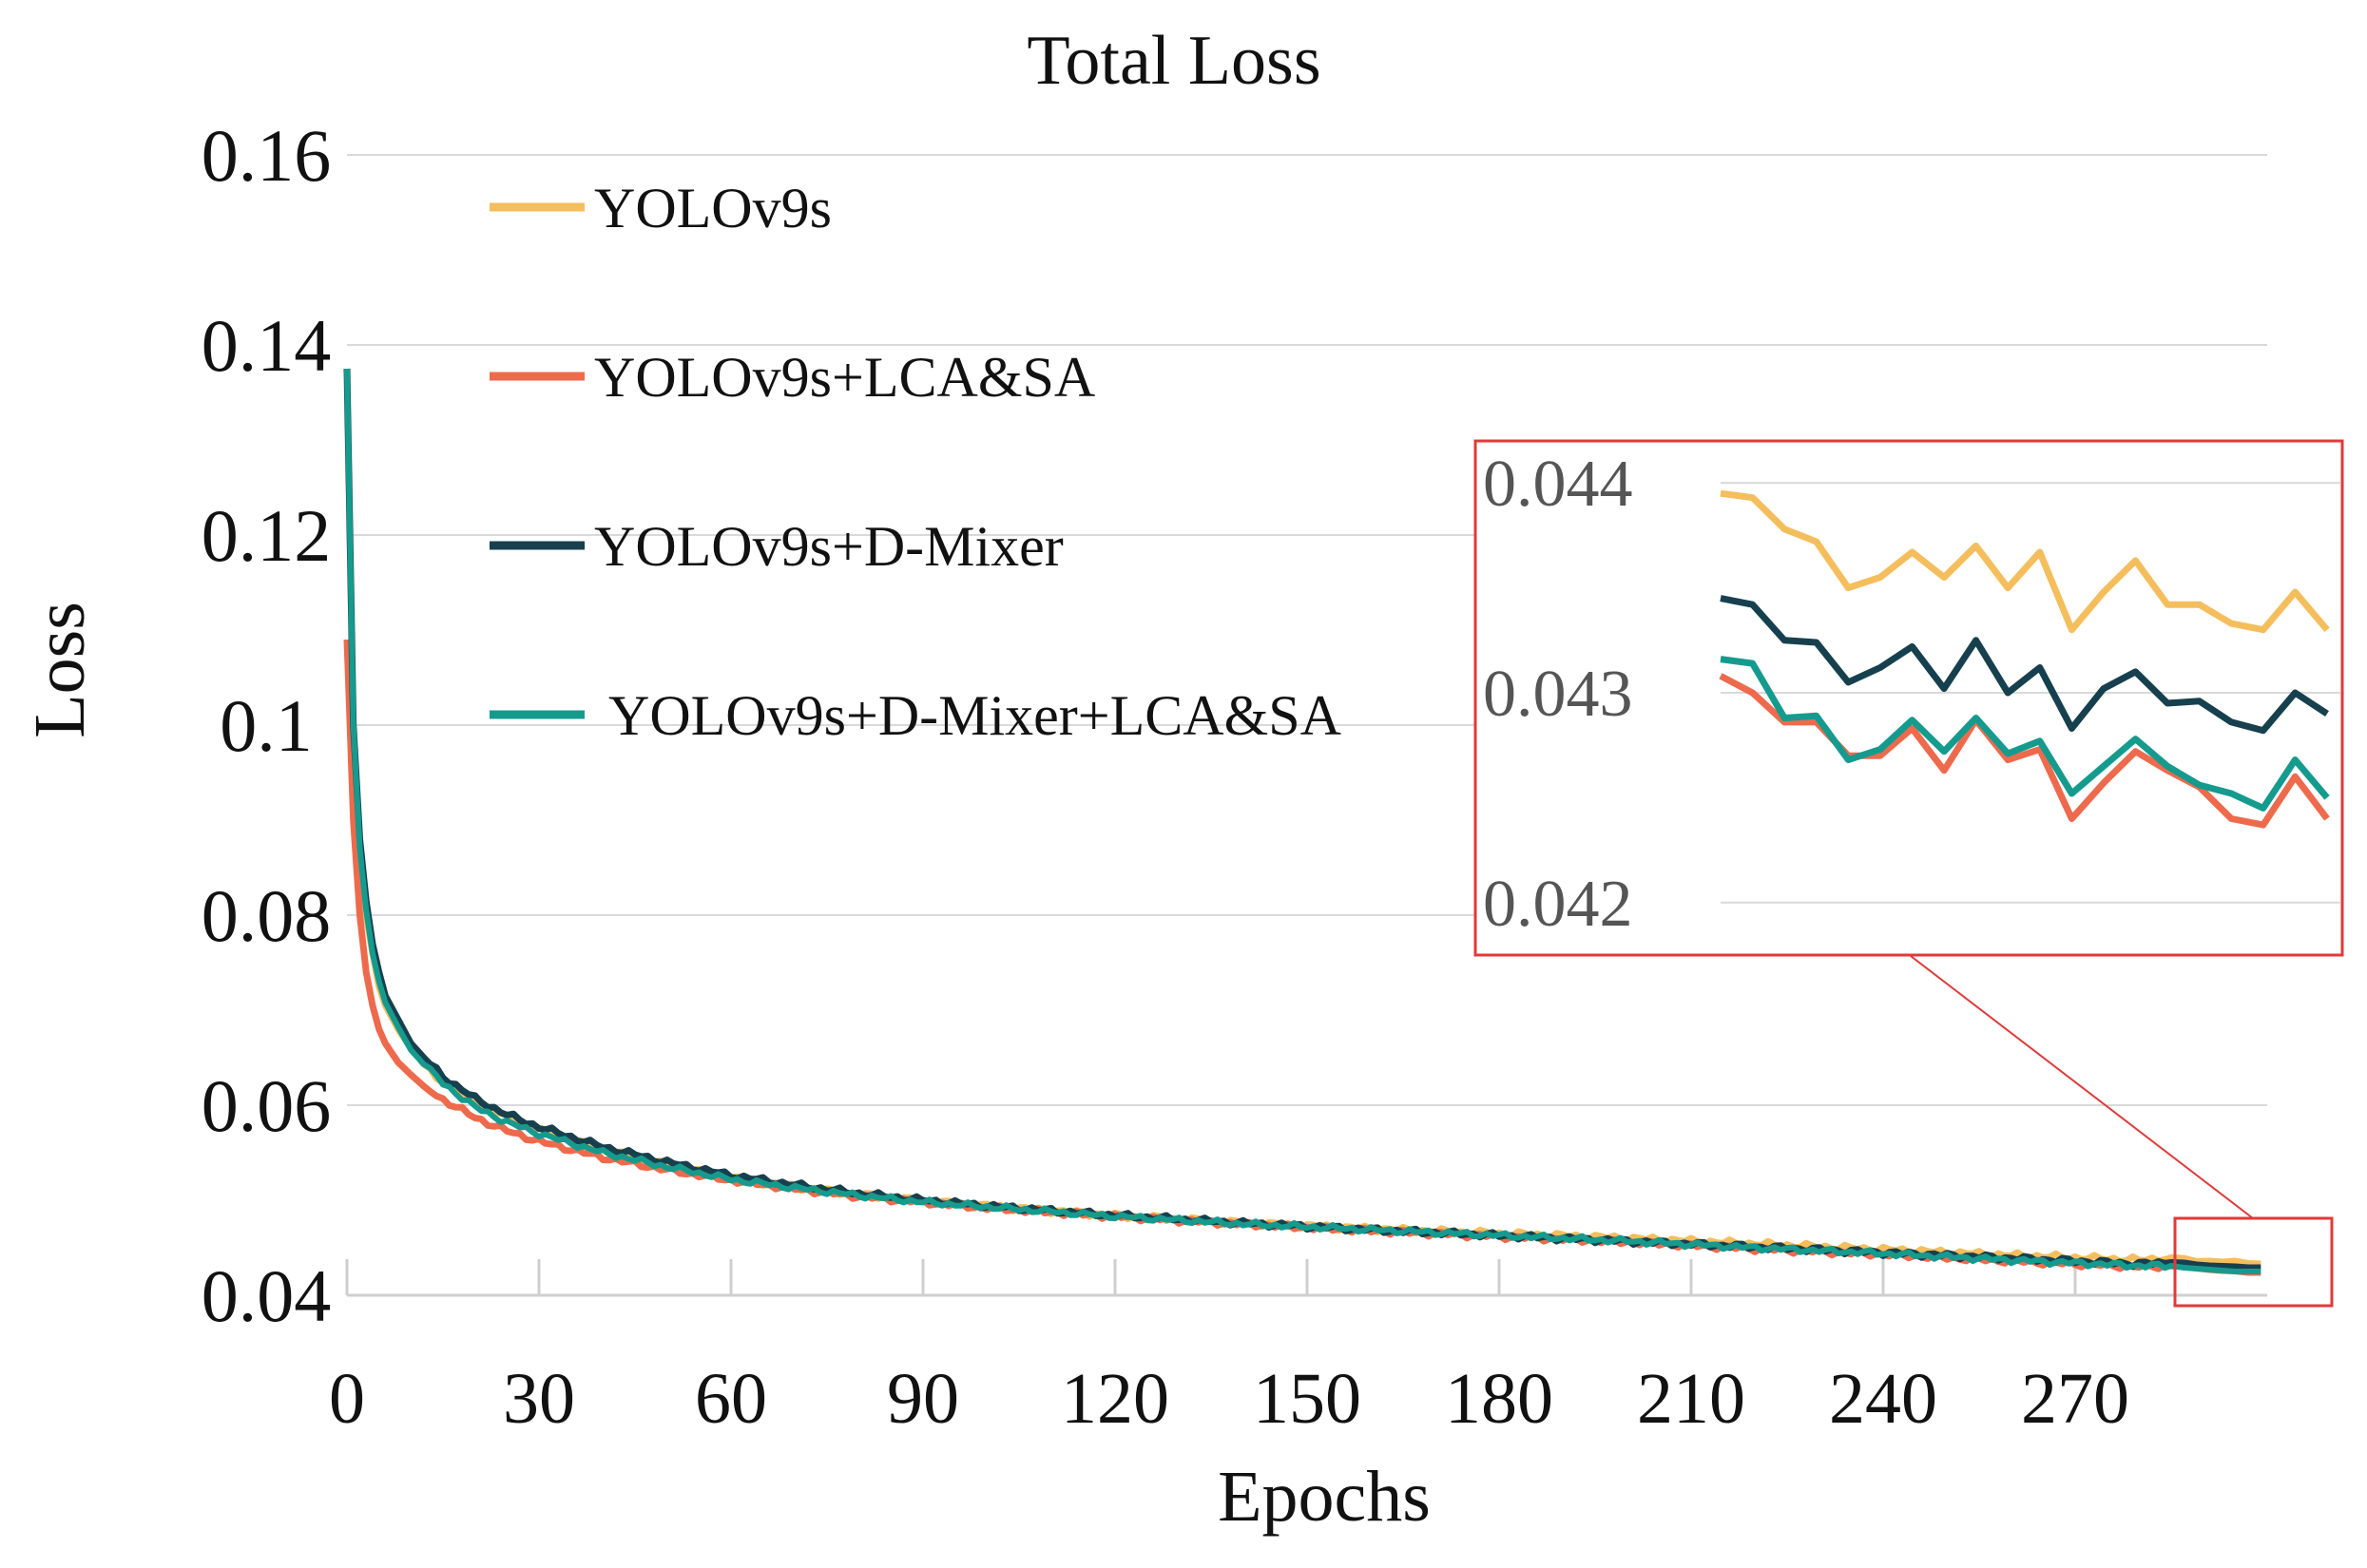 The height and width of the screenshot is (1568, 2367). I want to click on x-tick-label: 180, so click(1499, 1399).